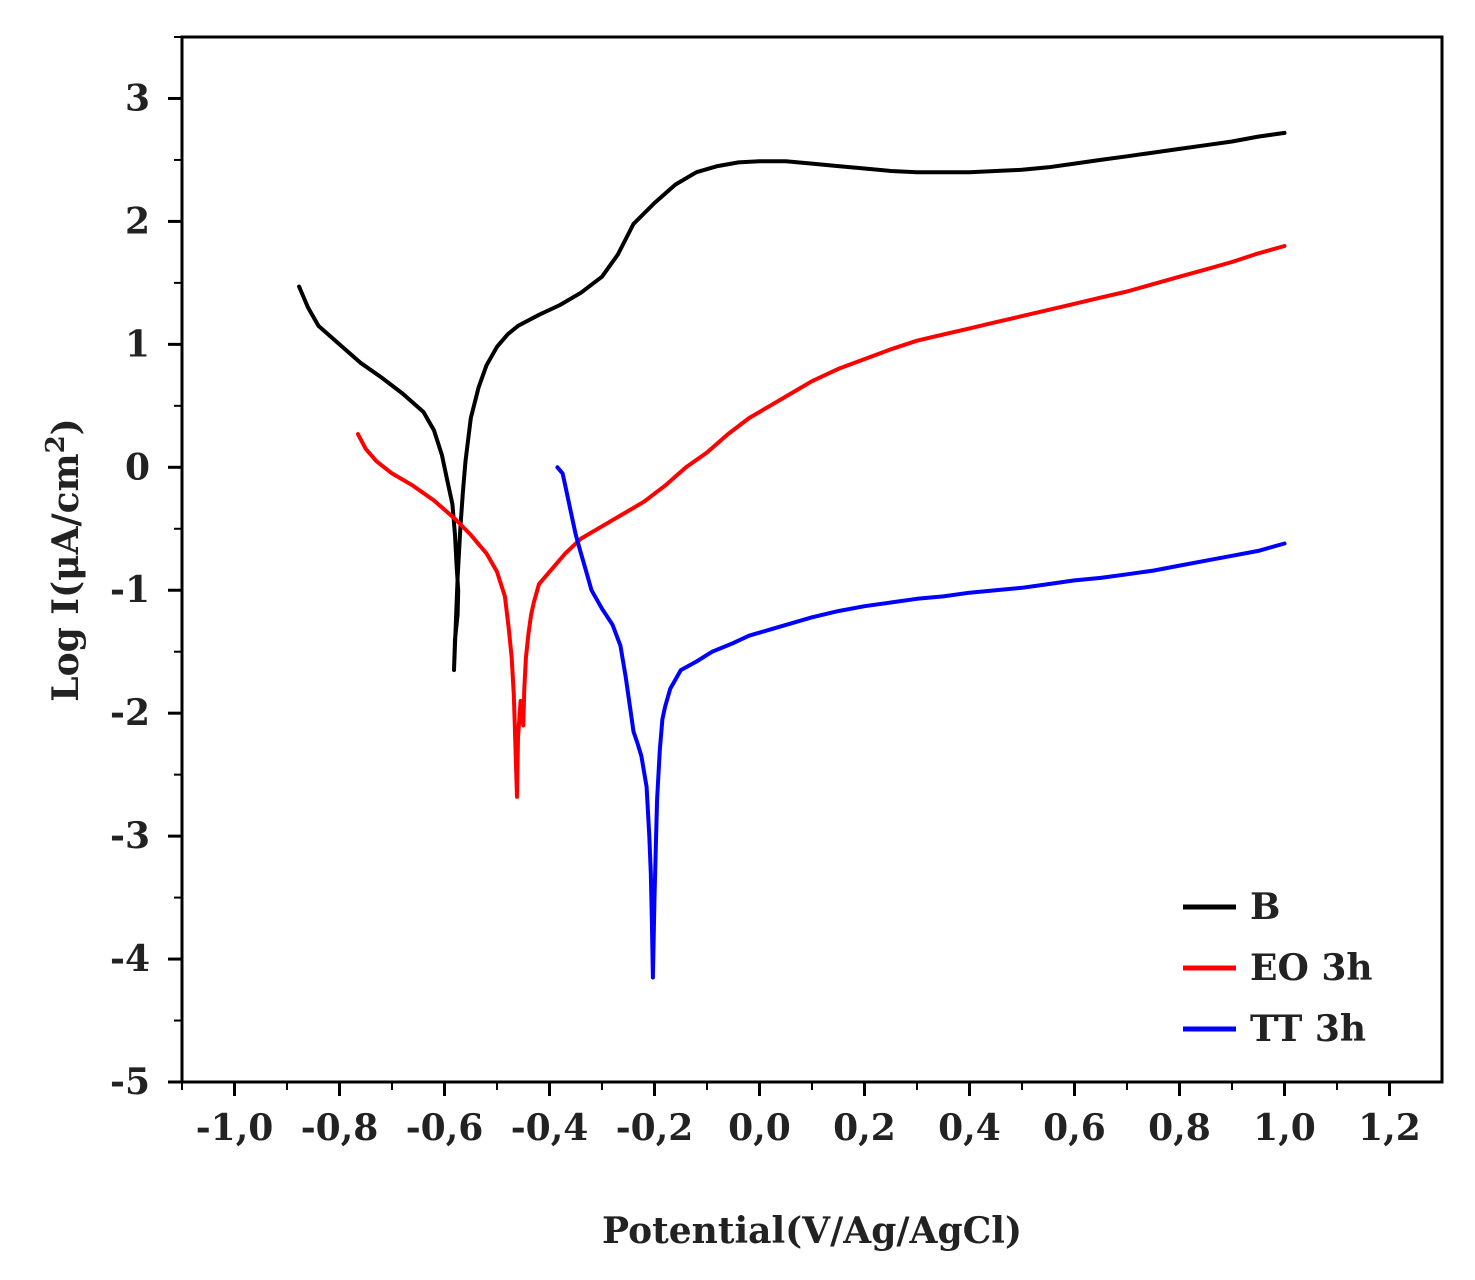  What do you see at coordinates (340, 1128) in the screenshot?
I see `x-tick-label: -0,8` at bounding box center [340, 1128].